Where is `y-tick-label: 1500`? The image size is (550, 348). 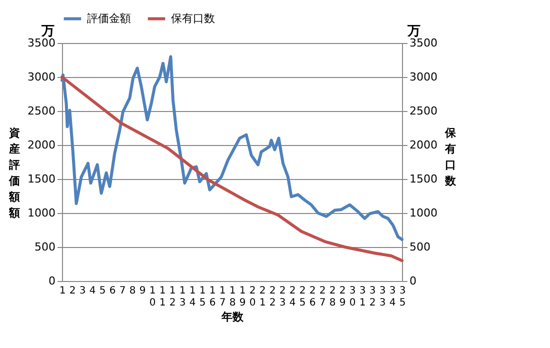 y-tick-label: 1500 is located at coordinates (42, 179).